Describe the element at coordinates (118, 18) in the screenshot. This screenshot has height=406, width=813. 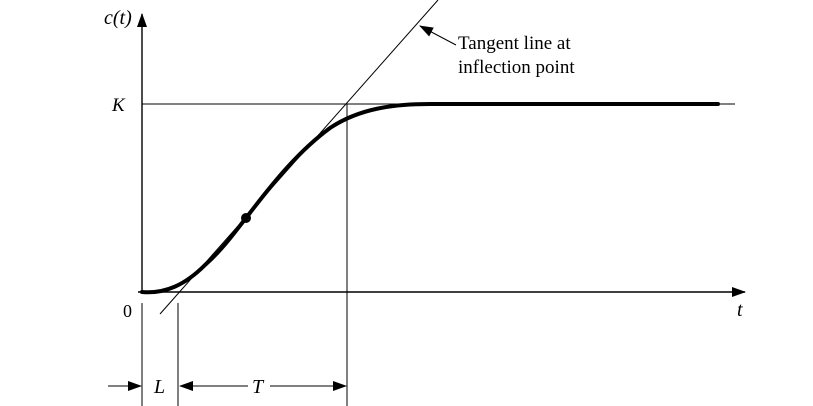
I see `y-axis-label: c(t)` at that location.